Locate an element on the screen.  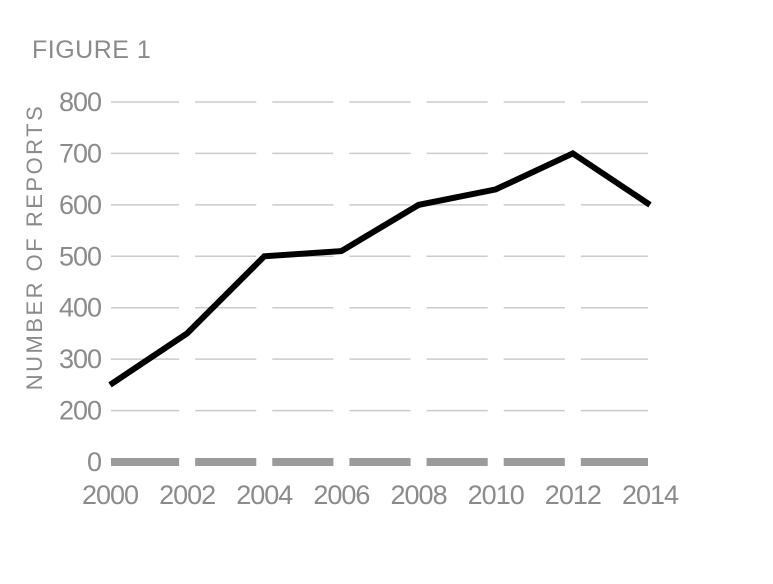
x-tick-label-2008: 2008 is located at coordinates (419, 495).